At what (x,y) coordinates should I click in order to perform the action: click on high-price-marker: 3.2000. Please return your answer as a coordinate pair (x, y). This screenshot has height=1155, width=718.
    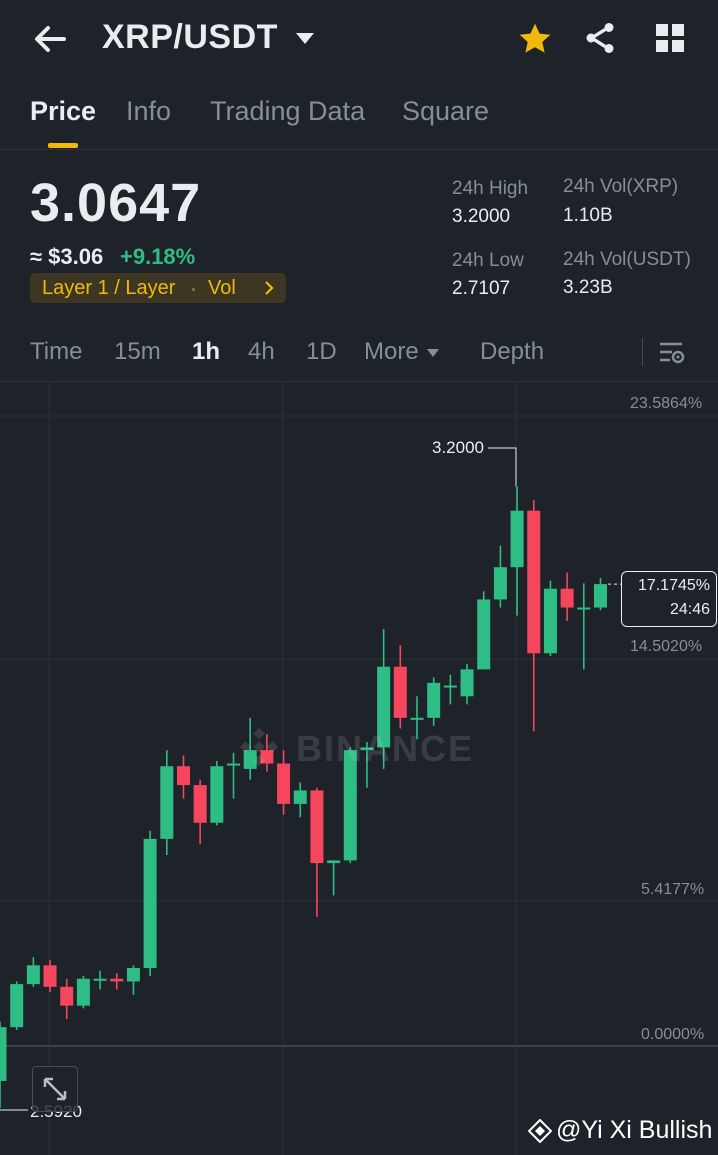
    Looking at the image, I should click on (458, 447).